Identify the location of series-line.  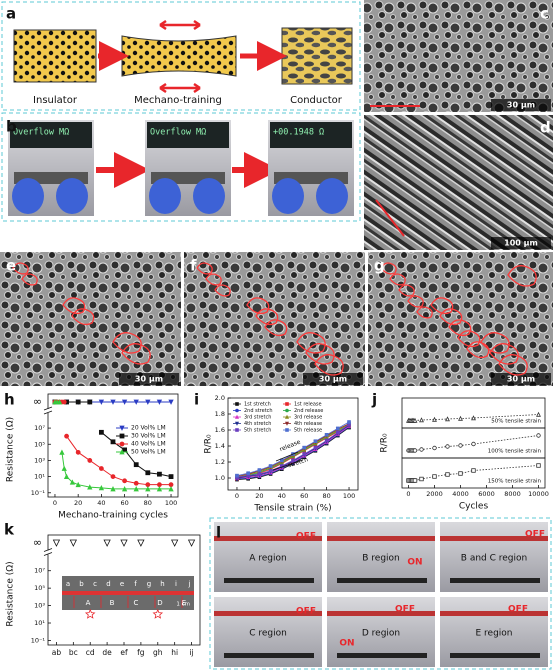
(119, 460).